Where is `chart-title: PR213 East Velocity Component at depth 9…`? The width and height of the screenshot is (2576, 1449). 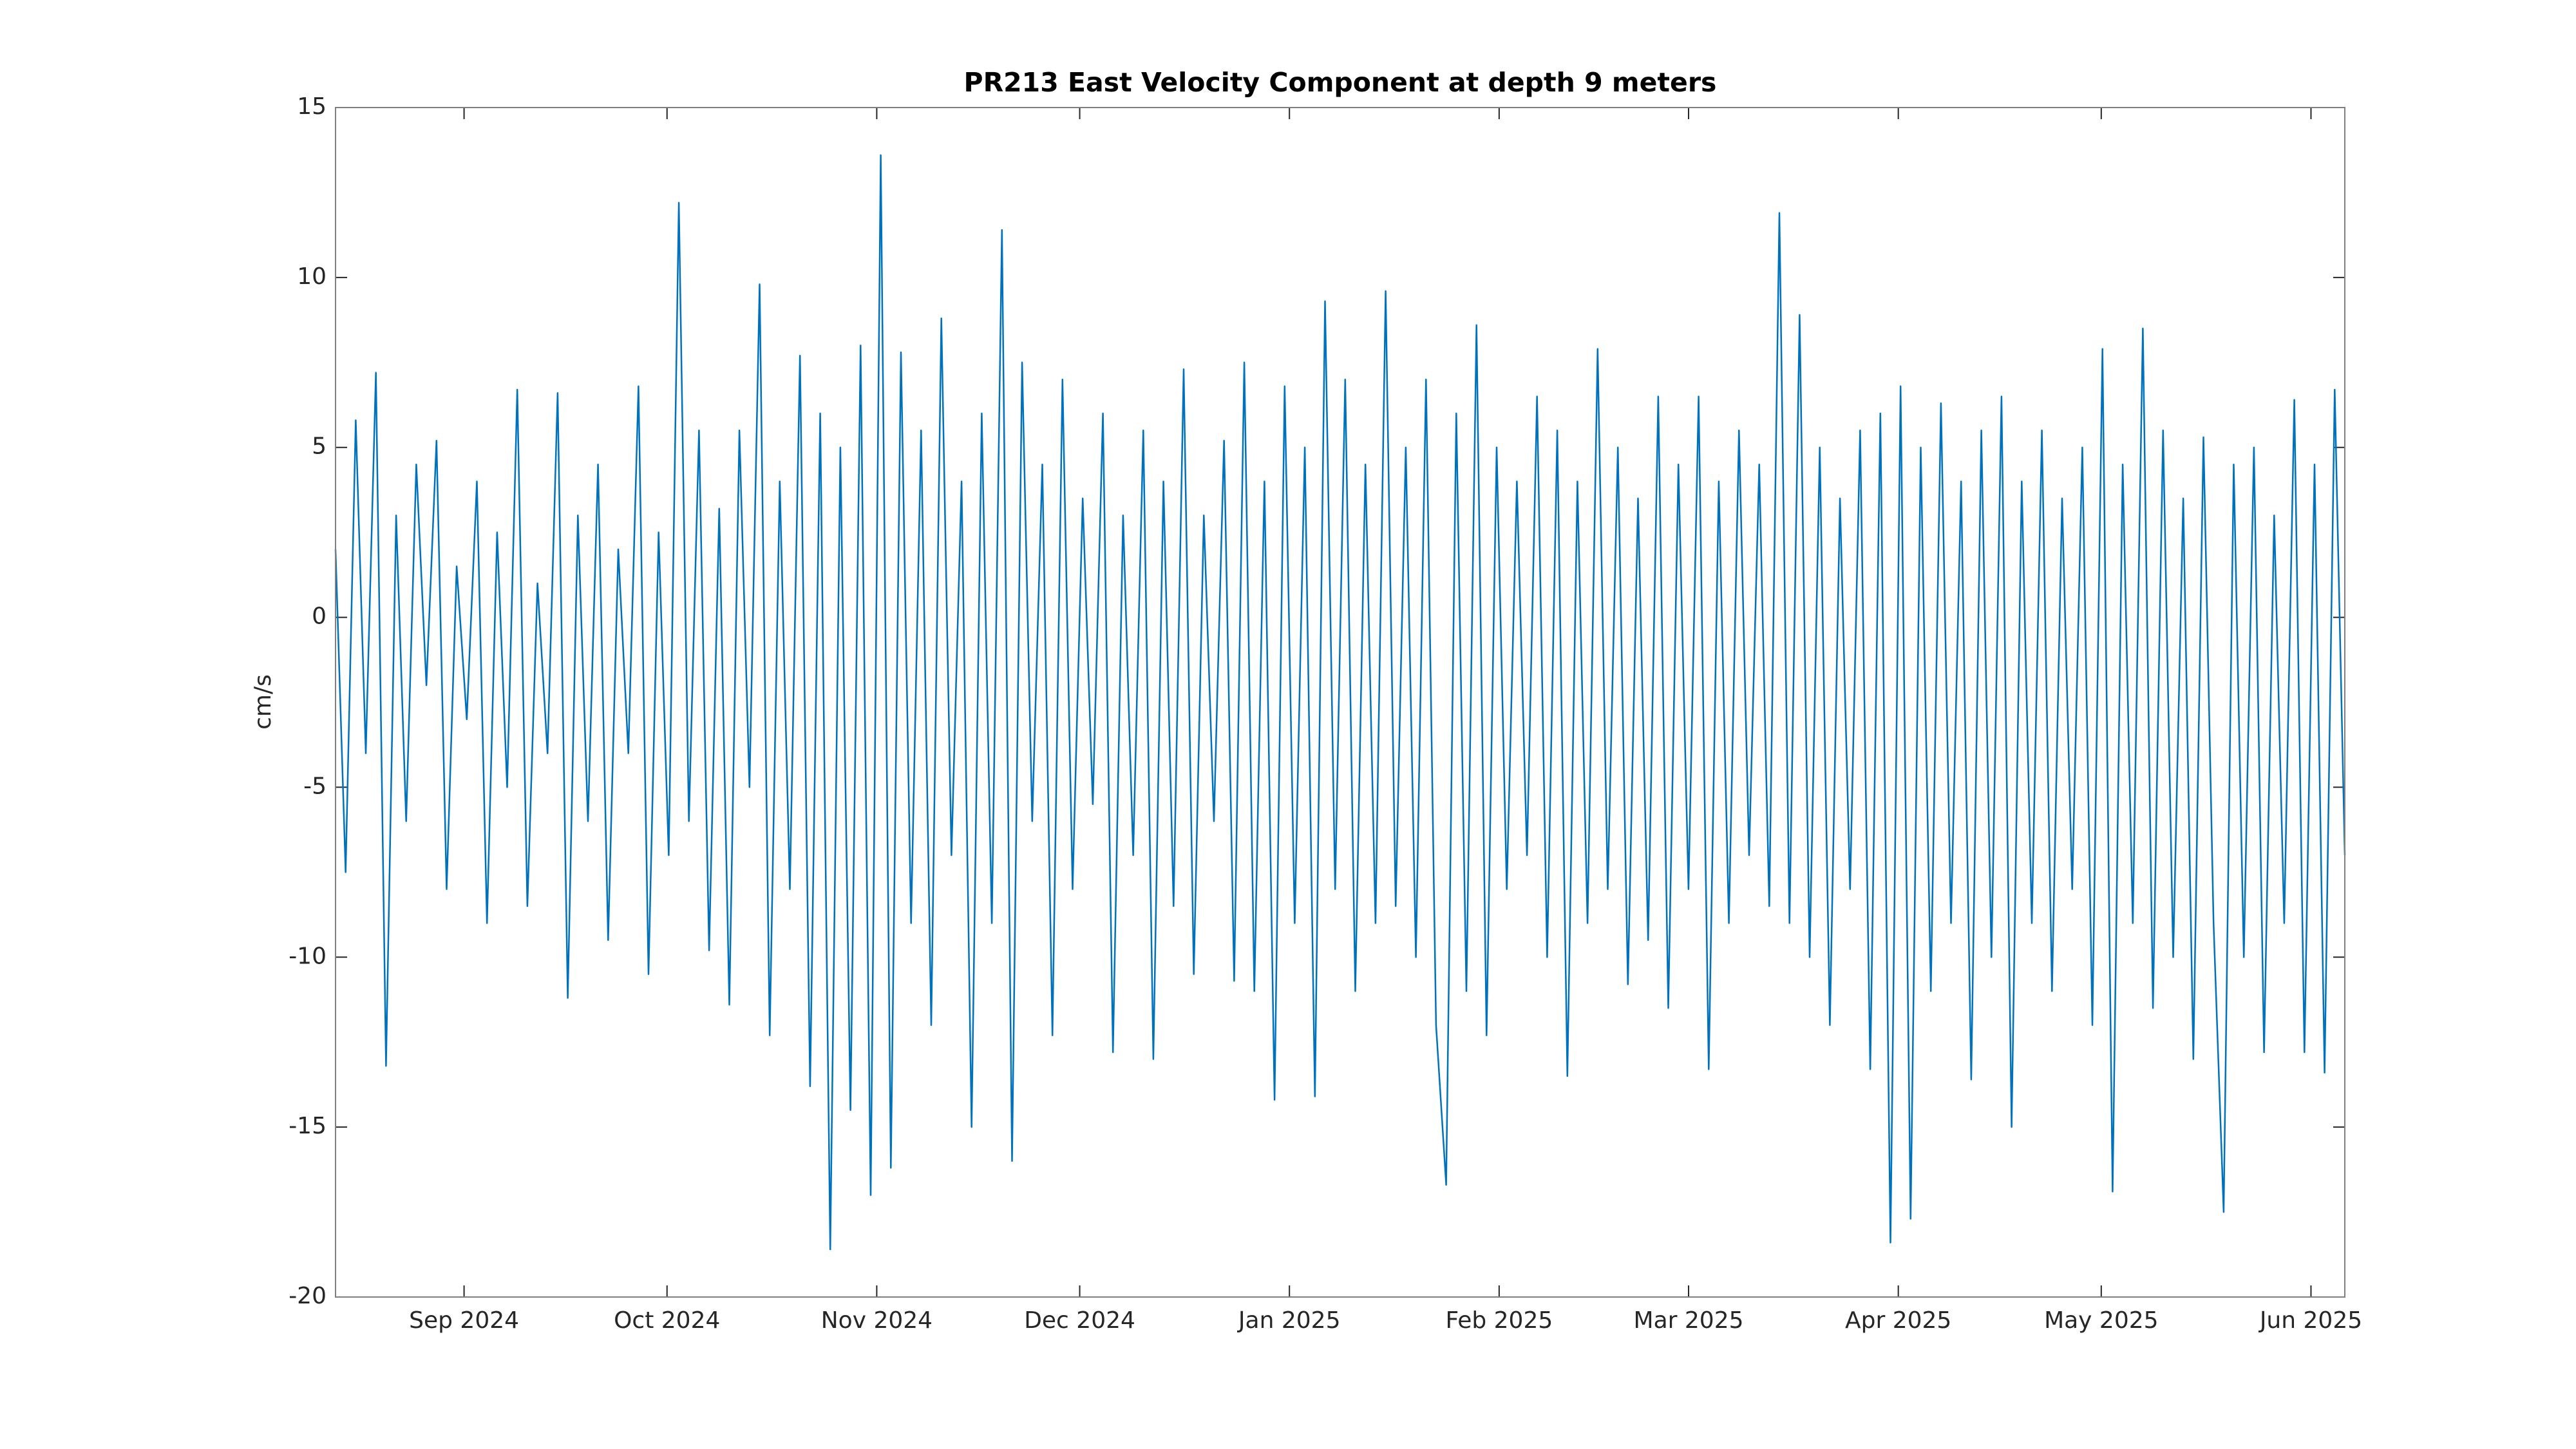
chart-title: PR213 East Velocity Component at depth 9… is located at coordinates (1341, 83).